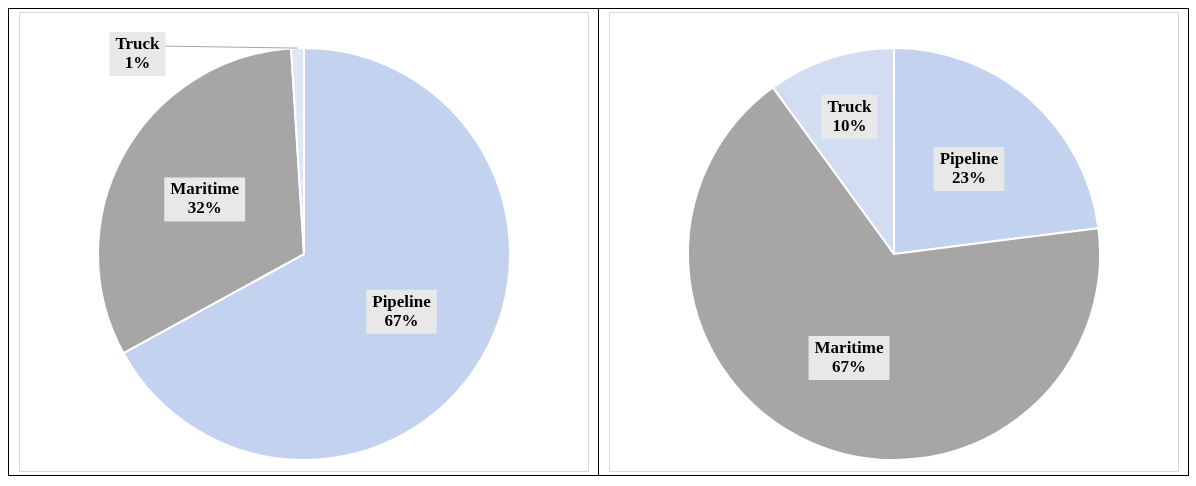 Image resolution: width=1196 pixels, height=486 pixels. Describe the element at coordinates (968, 177) in the screenshot. I see `data-label: 23%` at that location.